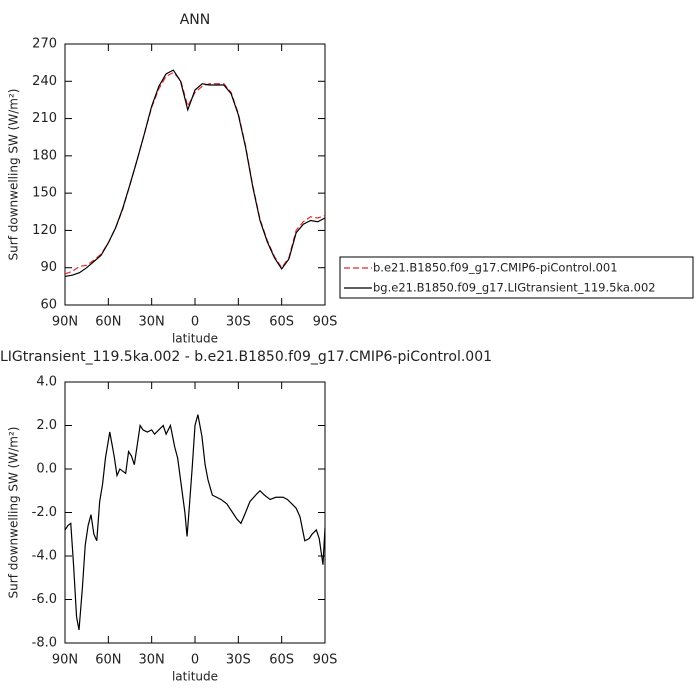 This screenshot has width=700, height=700. What do you see at coordinates (495, 268) in the screenshot?
I see `legend-label: b.e21.B1850.f09_g17.CMIP6-piControl.001` at bounding box center [495, 268].